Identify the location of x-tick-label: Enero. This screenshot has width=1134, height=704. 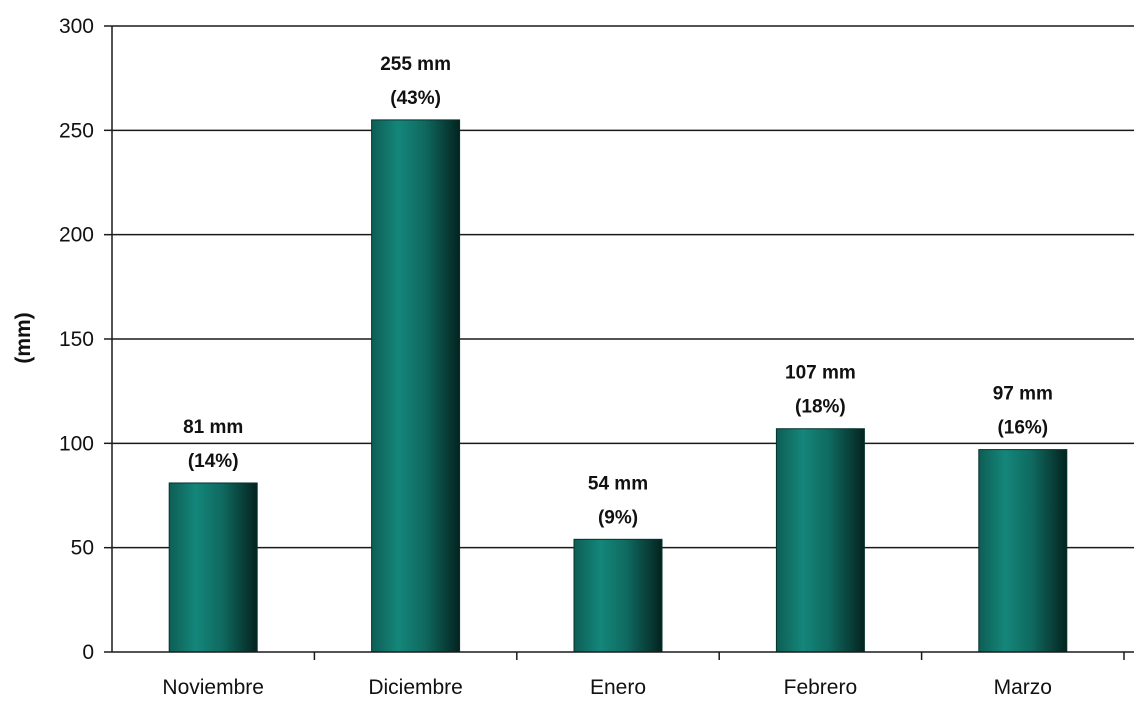
(618, 687).